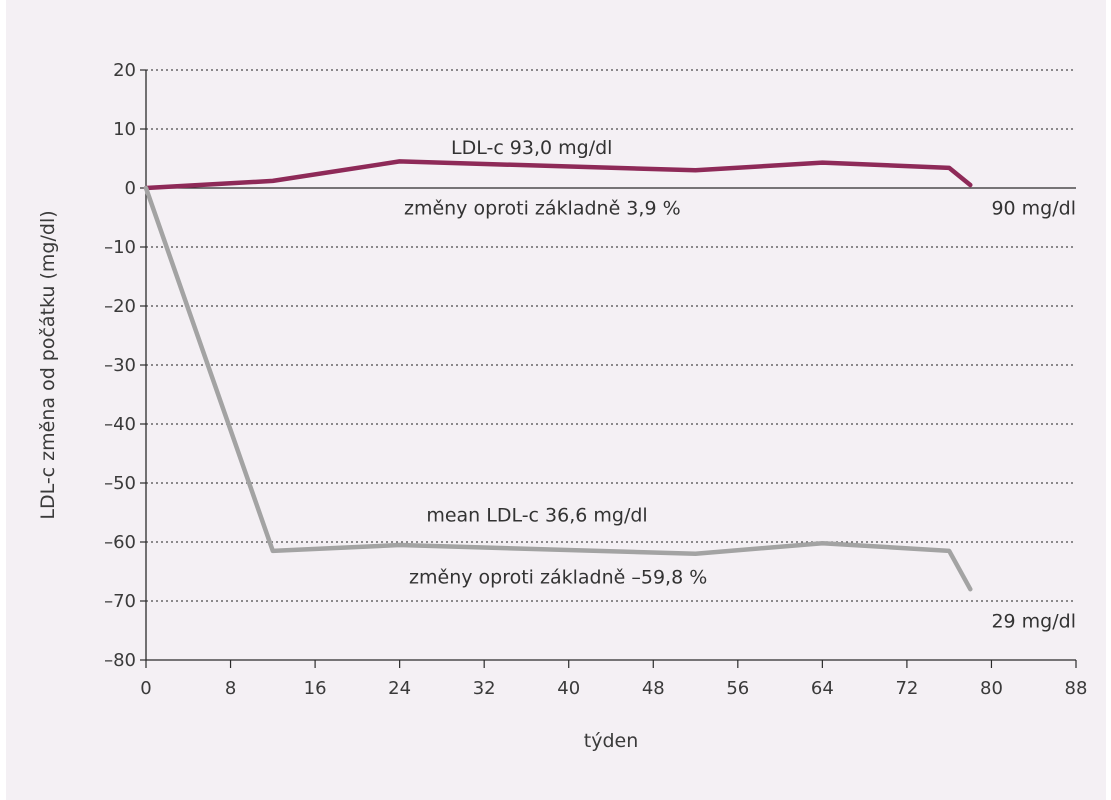 The width and height of the screenshot is (1111, 800). Describe the element at coordinates (484, 688) in the screenshot. I see `x-tick-label: 32` at that location.